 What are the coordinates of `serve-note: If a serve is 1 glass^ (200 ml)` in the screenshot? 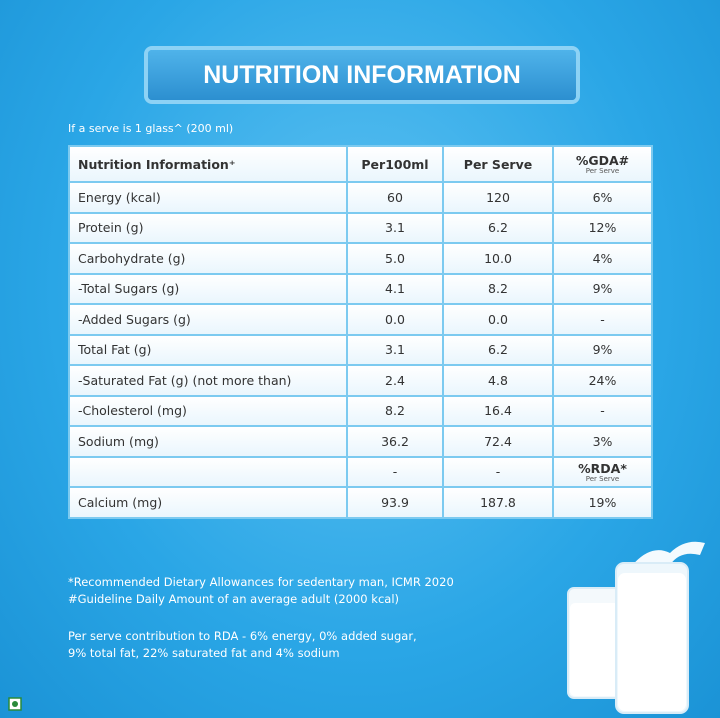 It's located at (151, 128).